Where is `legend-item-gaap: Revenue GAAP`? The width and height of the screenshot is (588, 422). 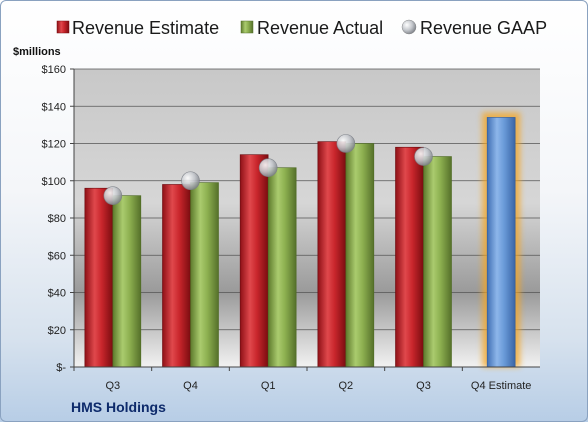 legend-item-gaap: Revenue GAAP is located at coordinates (474, 28).